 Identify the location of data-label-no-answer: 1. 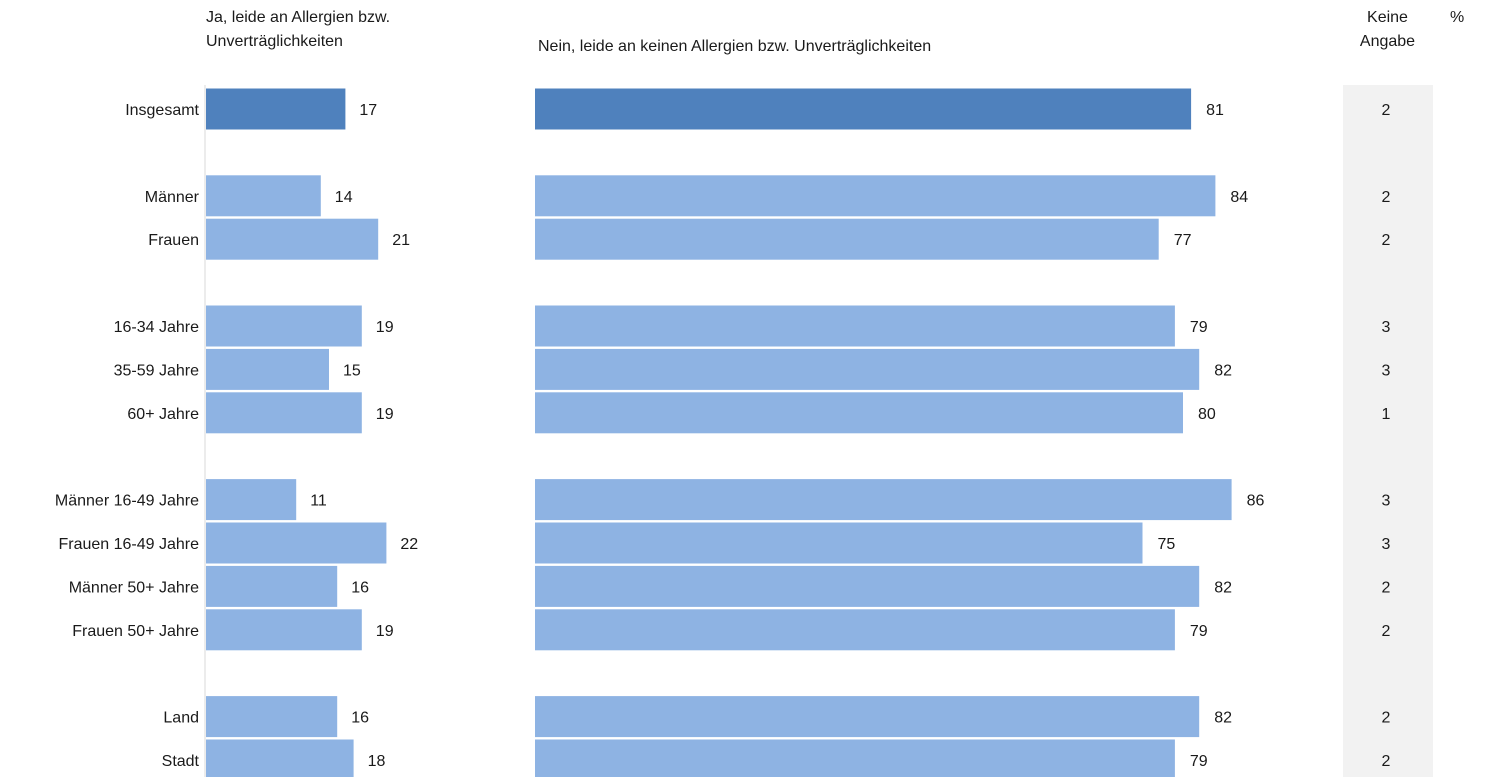
(1386, 414).